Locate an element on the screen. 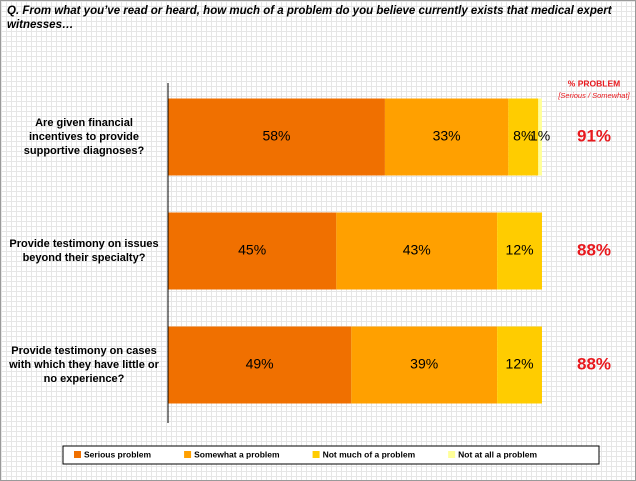 This screenshot has width=636, height=481. legend-label: Serious problem is located at coordinates (118, 454).